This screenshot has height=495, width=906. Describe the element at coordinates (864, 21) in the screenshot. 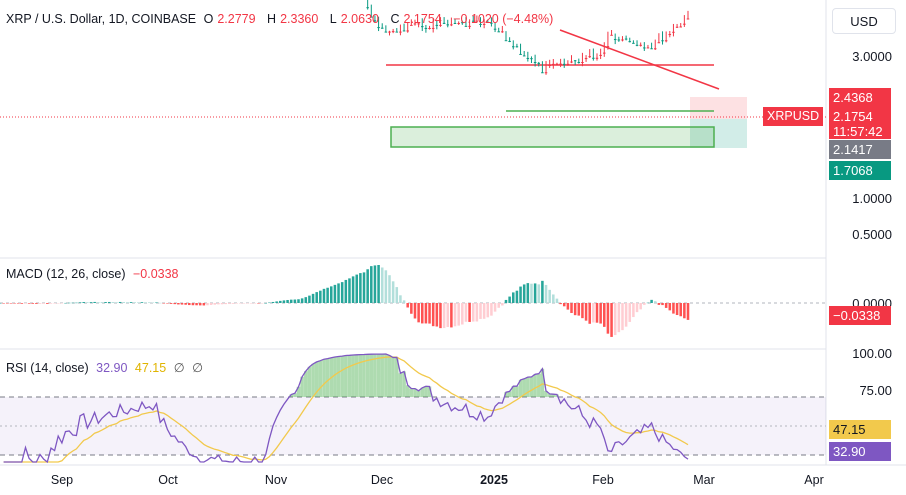

I see `currency-button: USD` at that location.